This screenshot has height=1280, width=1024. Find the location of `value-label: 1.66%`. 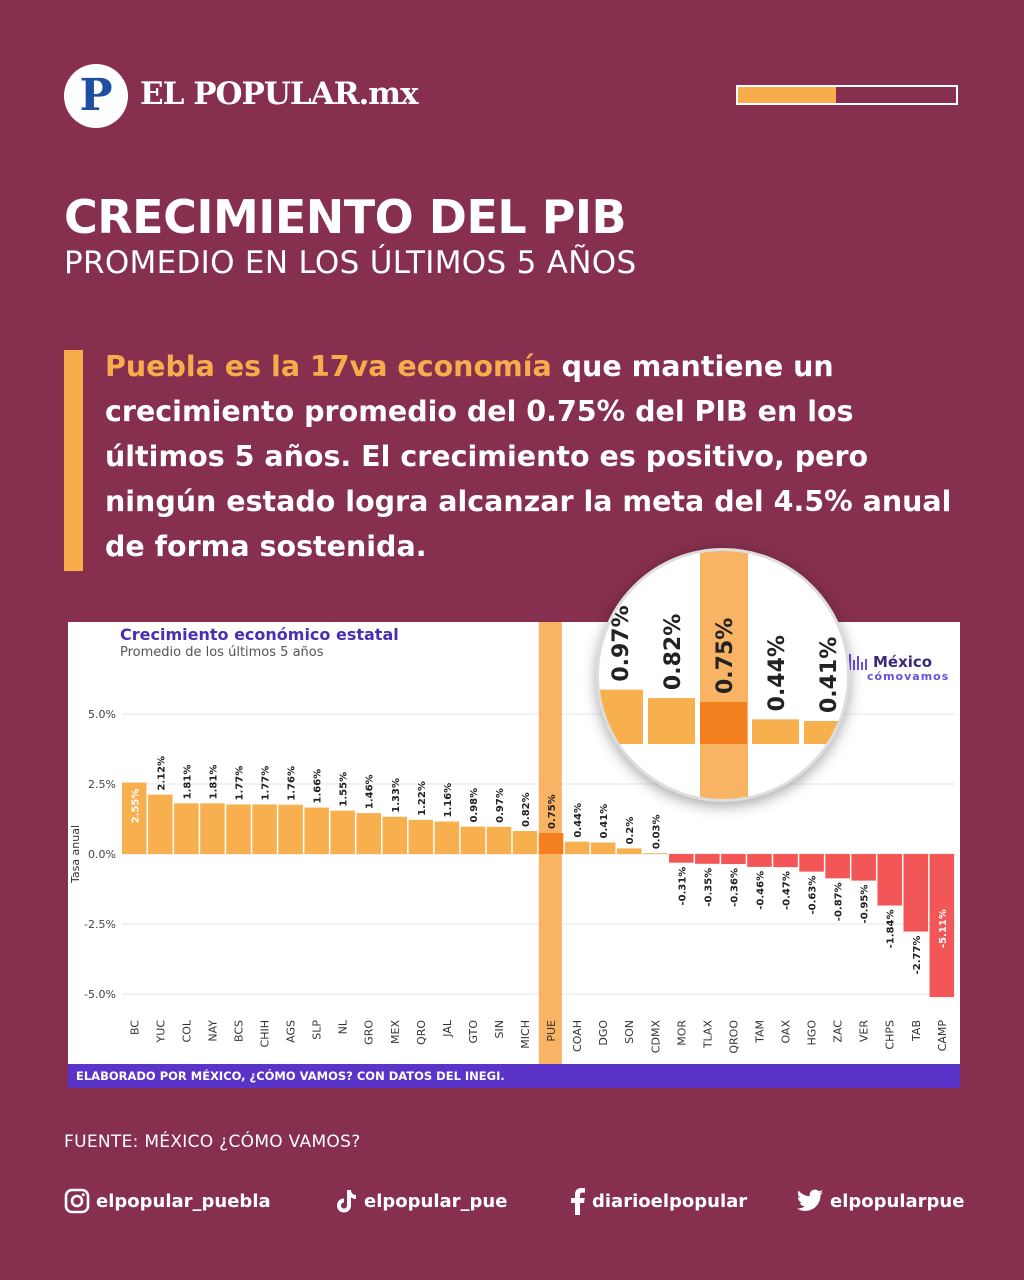

value-label: 1.66% is located at coordinates (318, 786).